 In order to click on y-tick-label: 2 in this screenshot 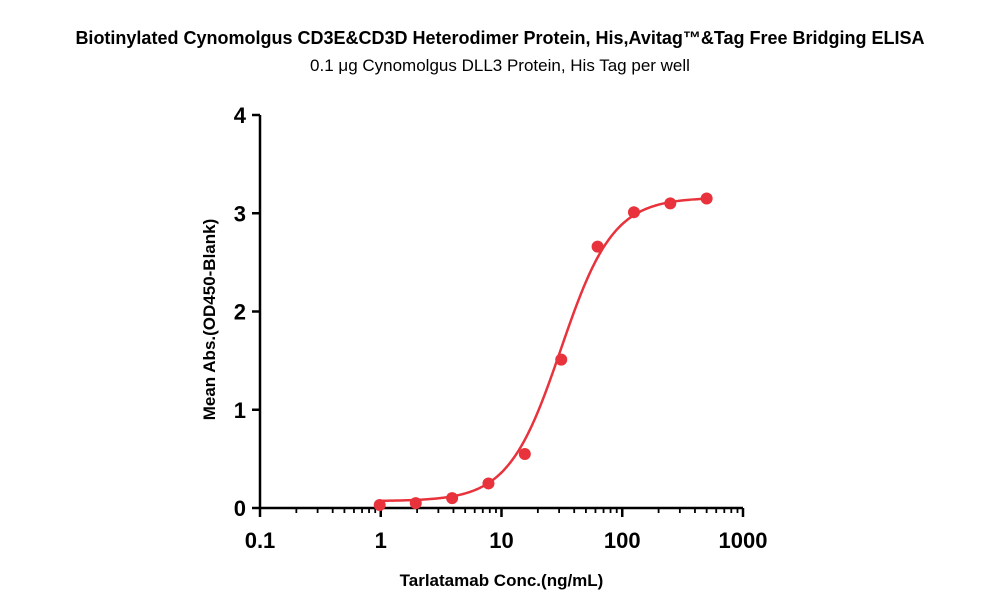, I will do `click(240, 312)`.